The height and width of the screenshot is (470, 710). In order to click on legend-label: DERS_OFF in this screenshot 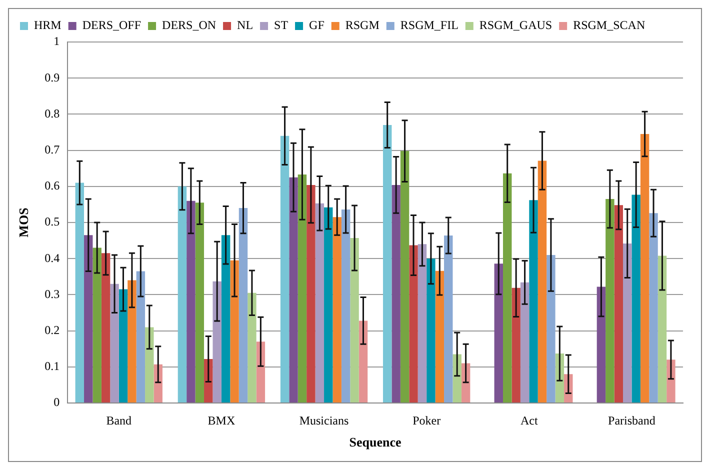, I will do `click(112, 25)`.